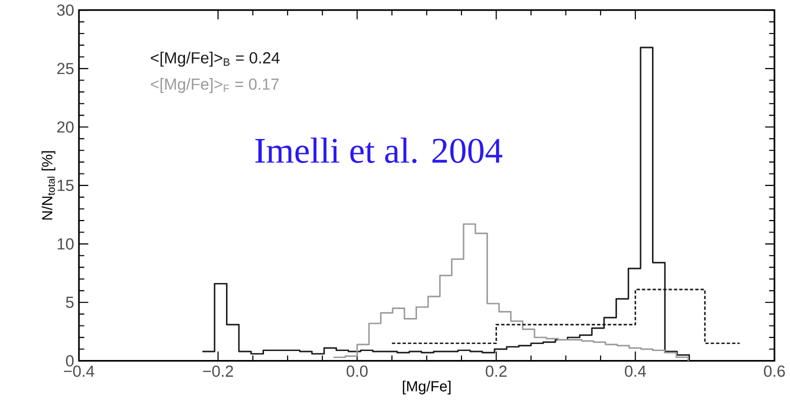  What do you see at coordinates (70, 361) in the screenshot?
I see `y-tick-label: 0` at bounding box center [70, 361].